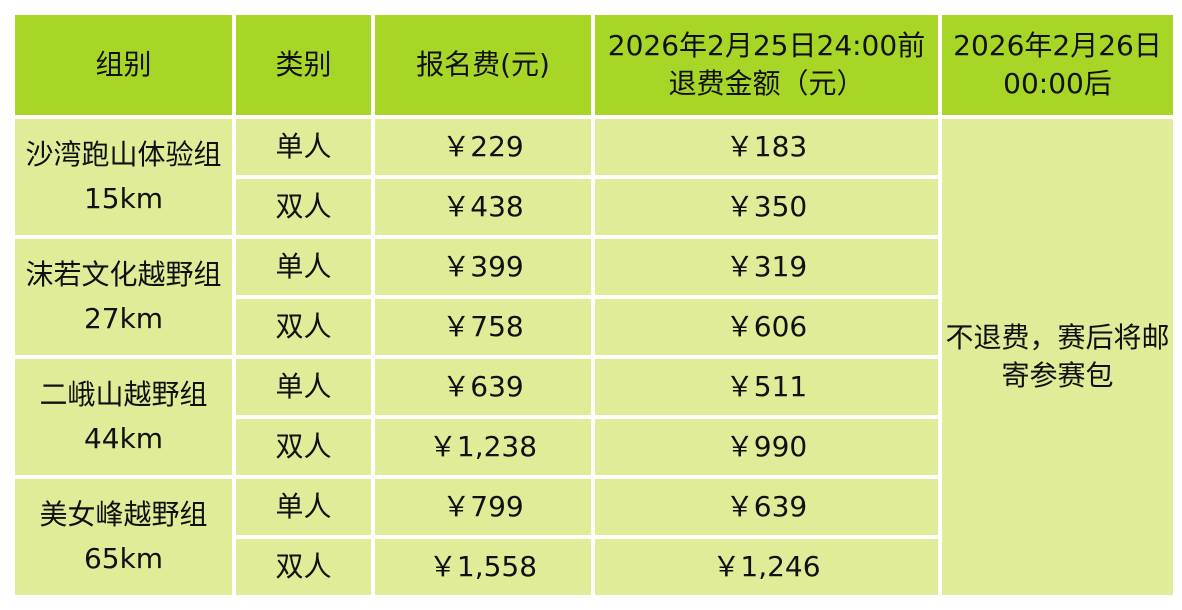 The image size is (1182, 610). What do you see at coordinates (123, 177) in the screenshot?
I see `group-name: 沙湾跑山体验组15km` at bounding box center [123, 177].